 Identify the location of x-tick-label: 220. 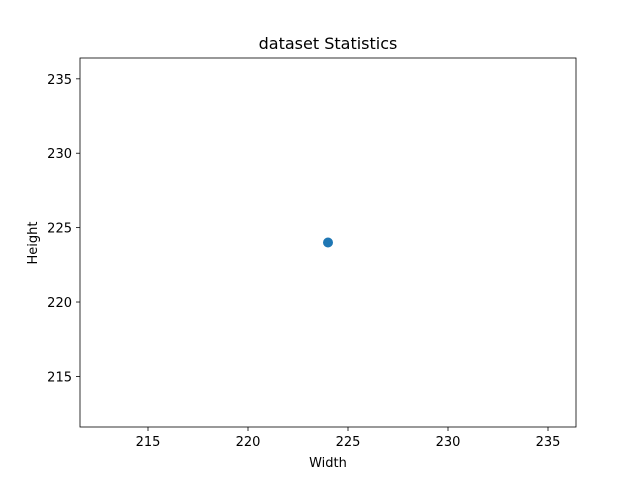
(248, 442).